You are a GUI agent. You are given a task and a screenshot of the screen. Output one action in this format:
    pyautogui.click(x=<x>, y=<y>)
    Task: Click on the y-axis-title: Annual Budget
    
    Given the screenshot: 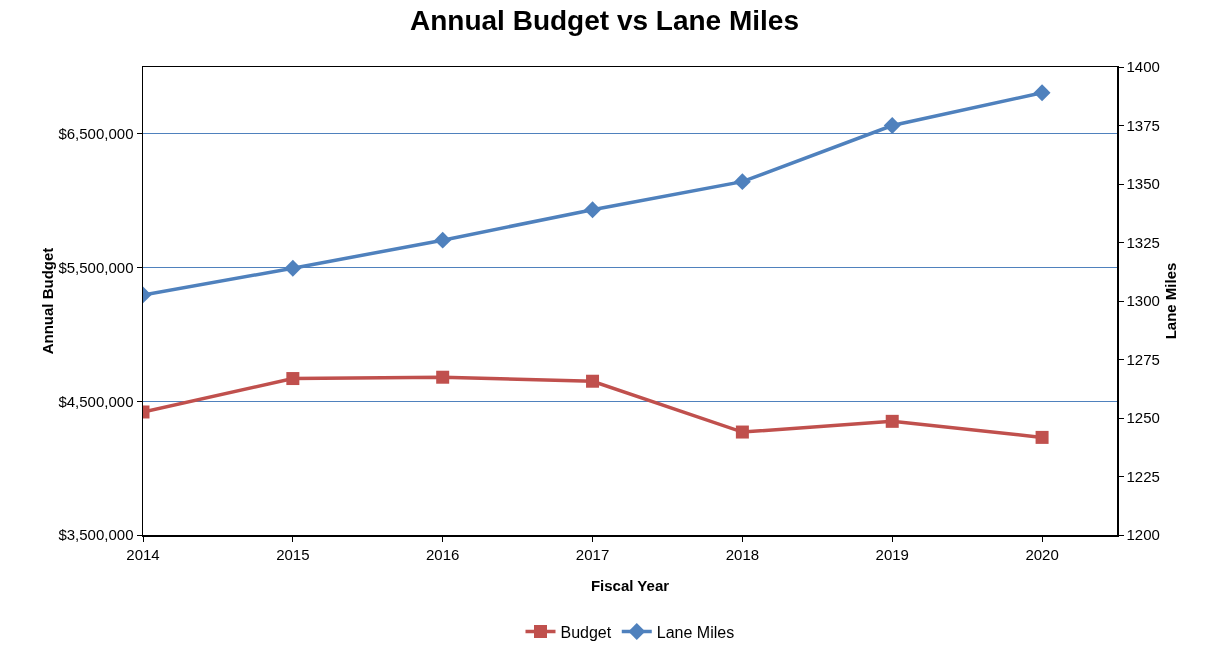 What is the action you would take?
    pyautogui.click(x=48, y=301)
    